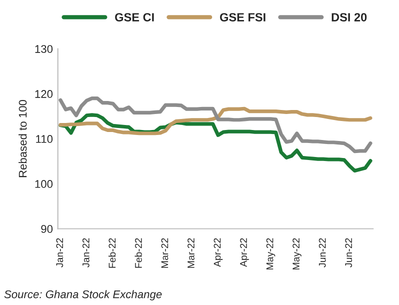 The height and width of the screenshot is (305, 399). I want to click on y-tick-label: 90, so click(47, 229).